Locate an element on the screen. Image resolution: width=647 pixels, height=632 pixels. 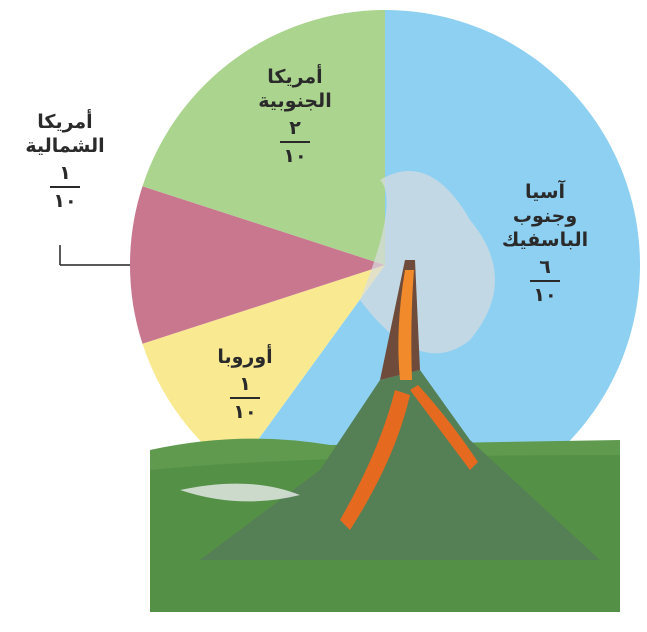
slice-label: أمريكا الجنوبية ٢ ١٠ is located at coordinates (295, 116).